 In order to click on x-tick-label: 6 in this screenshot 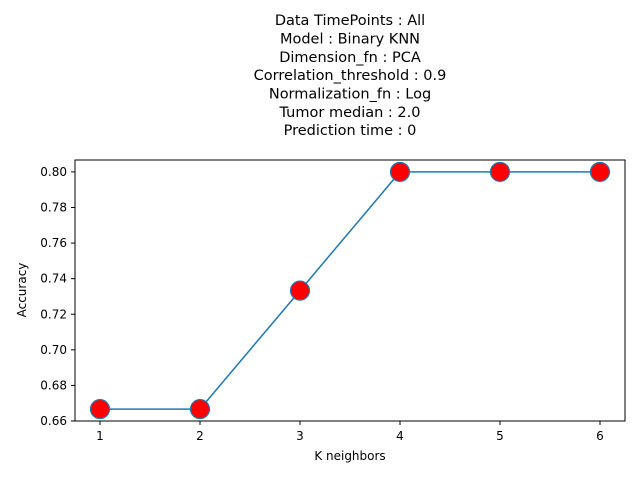, I will do `click(600, 436)`.